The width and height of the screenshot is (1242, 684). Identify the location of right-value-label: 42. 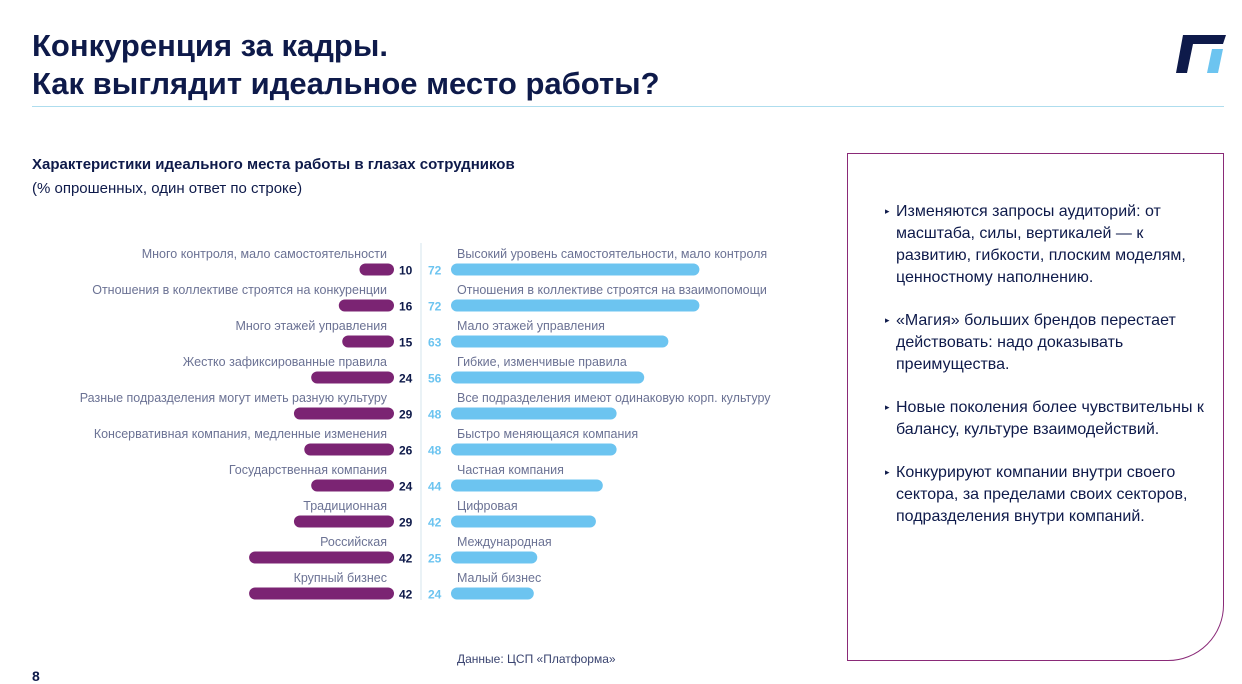
(435, 523).